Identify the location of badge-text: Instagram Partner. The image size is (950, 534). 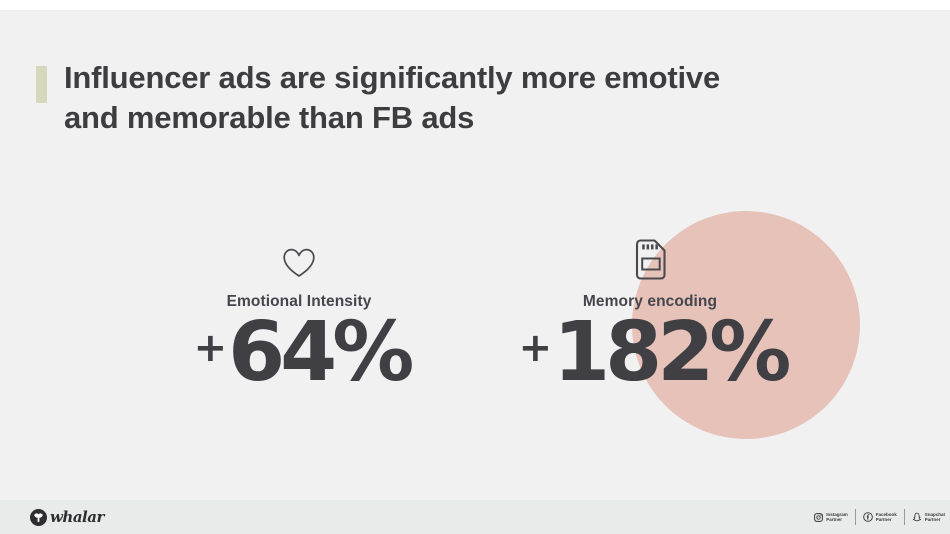
(837, 517).